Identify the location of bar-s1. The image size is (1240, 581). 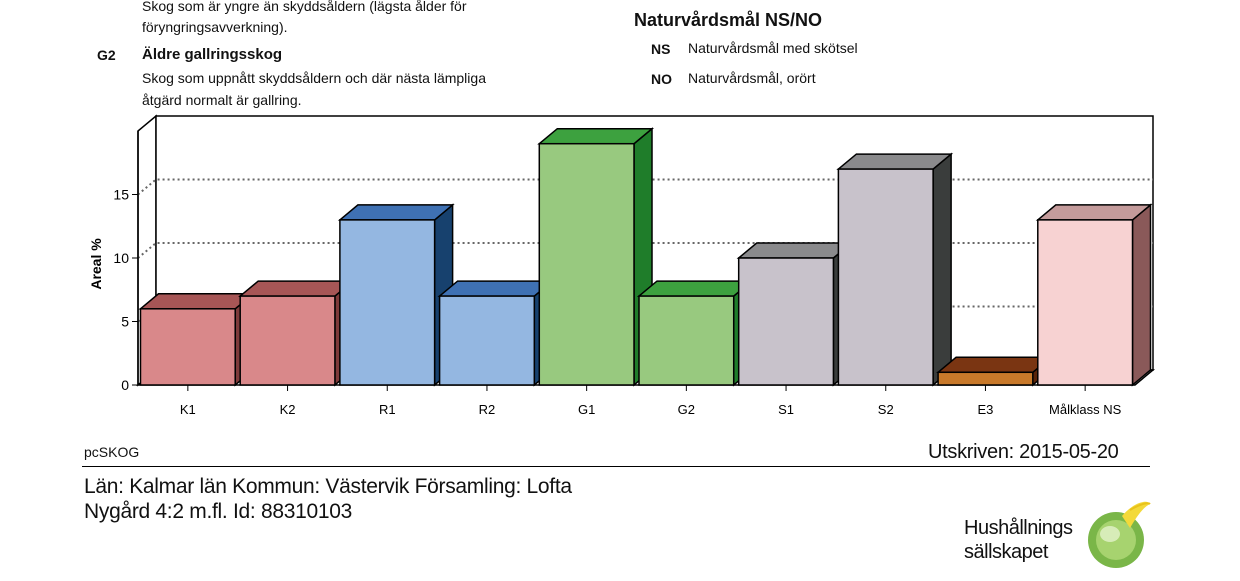
(795, 314).